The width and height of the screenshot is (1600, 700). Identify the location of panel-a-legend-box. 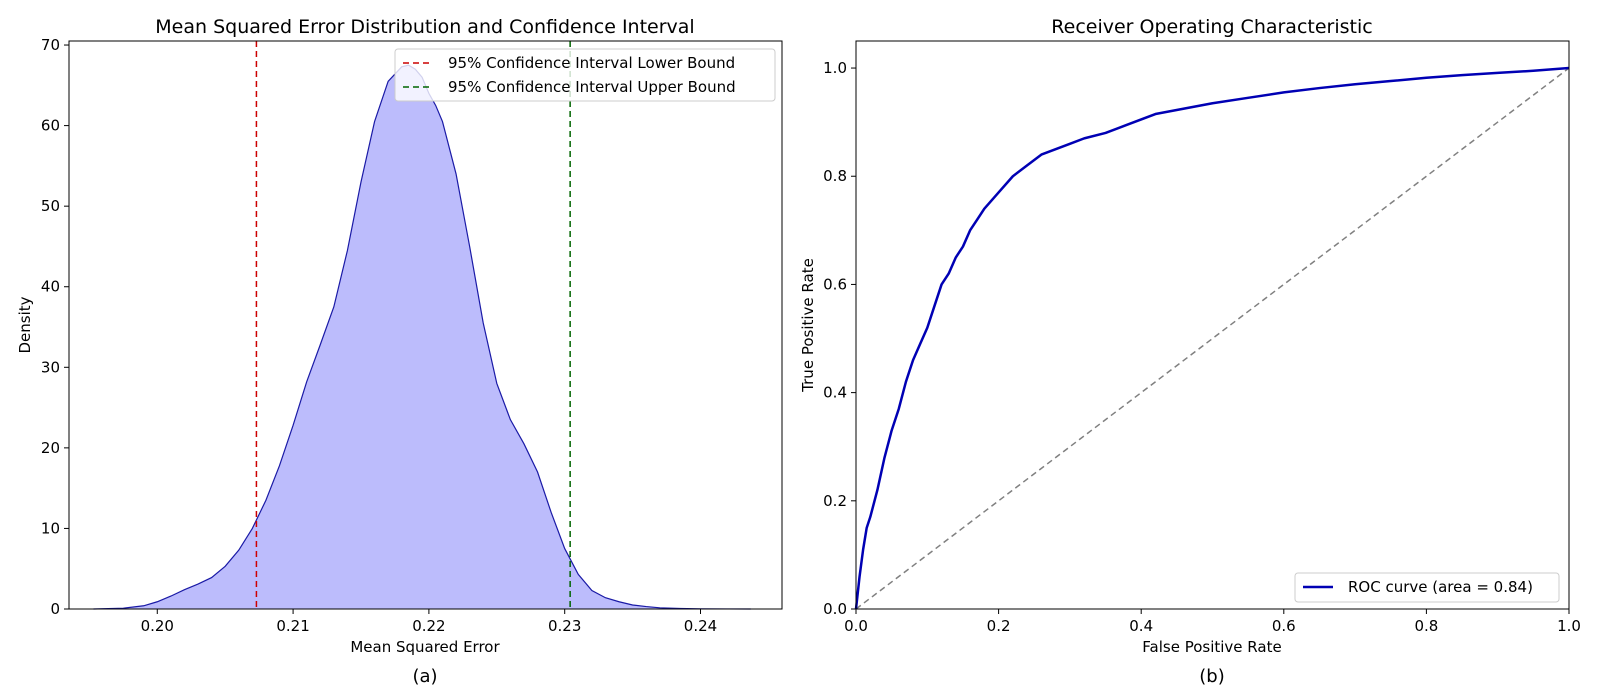
(585, 75).